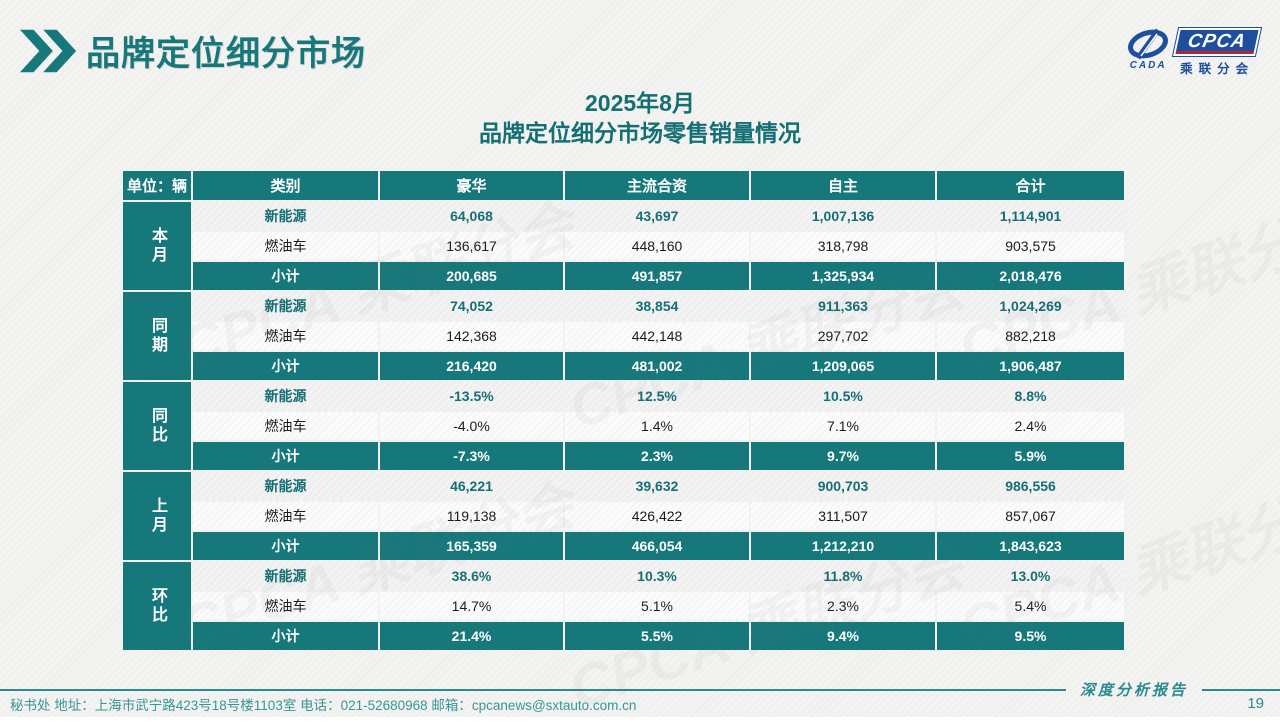 The height and width of the screenshot is (725, 1280). I want to click on cpca-logo: CADA CPCA 乘联分会, so click(1194, 52).